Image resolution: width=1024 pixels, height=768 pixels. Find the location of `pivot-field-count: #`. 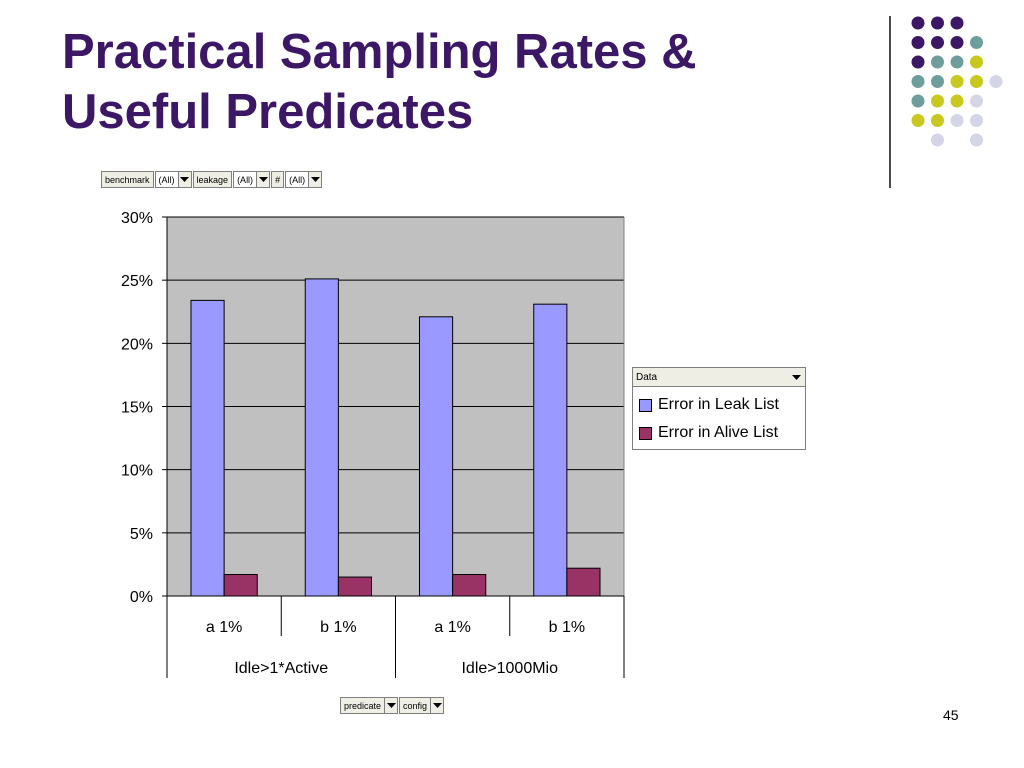

pivot-field-count: # is located at coordinates (278, 179).